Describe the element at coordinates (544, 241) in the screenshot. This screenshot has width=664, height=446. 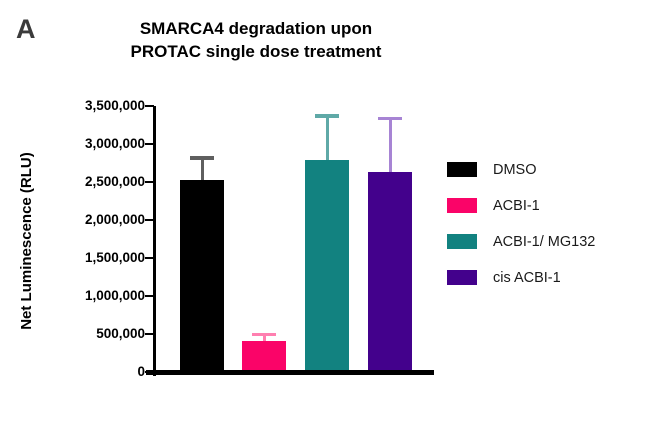
I see `legend-label-acbi-1-mg132: ACBI-1/ MG132` at that location.